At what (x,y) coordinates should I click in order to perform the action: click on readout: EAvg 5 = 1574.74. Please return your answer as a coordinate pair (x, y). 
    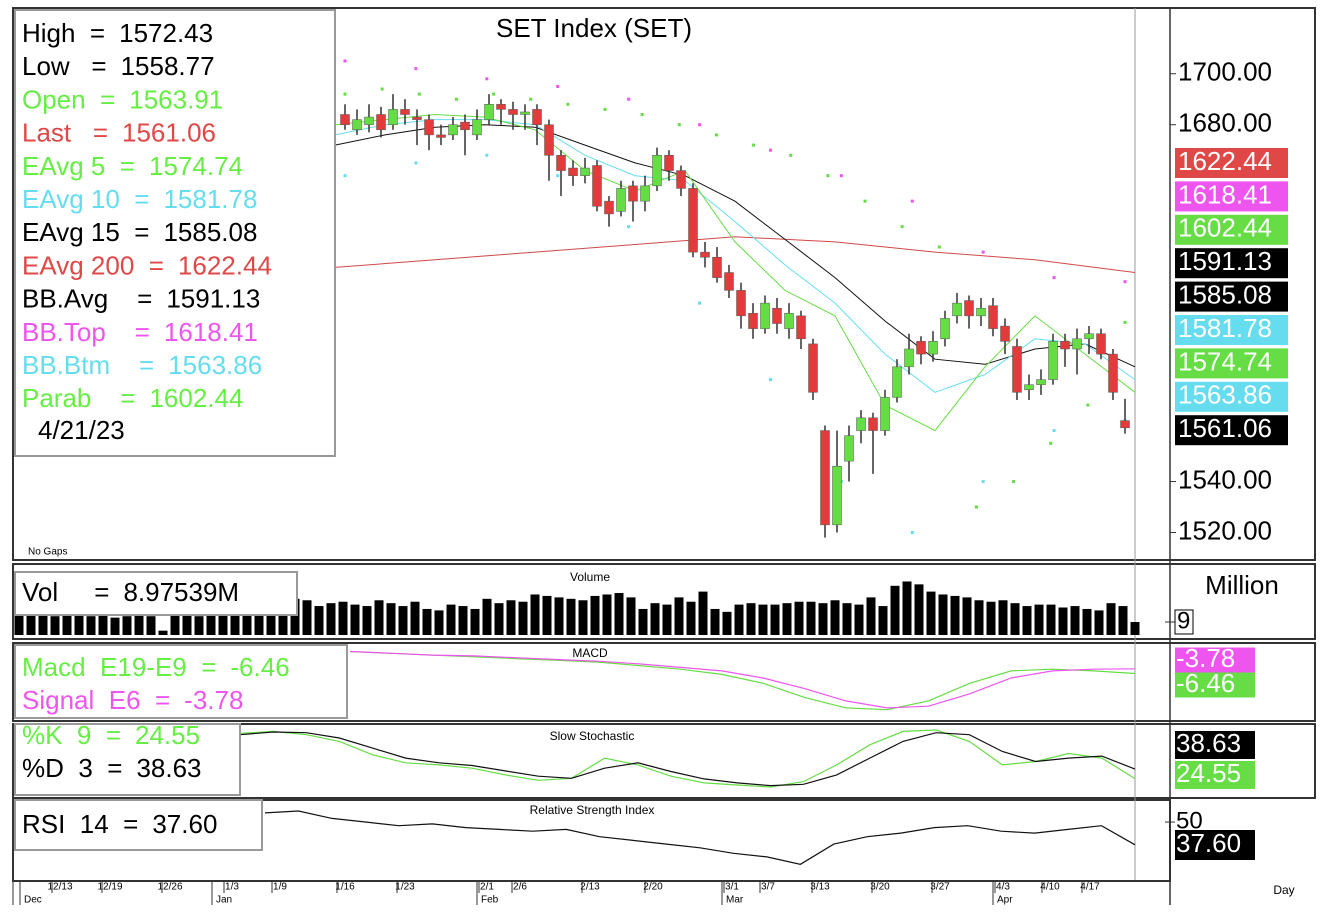
    Looking at the image, I should click on (132, 166).